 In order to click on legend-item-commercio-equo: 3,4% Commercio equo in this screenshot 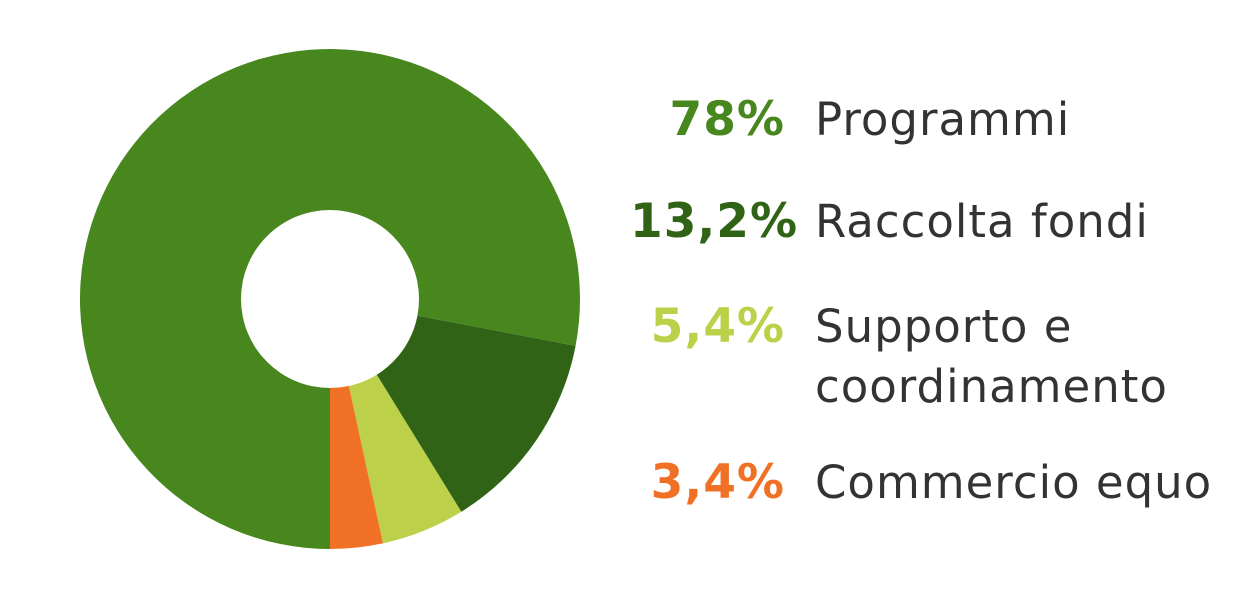, I will do `click(930, 483)`.